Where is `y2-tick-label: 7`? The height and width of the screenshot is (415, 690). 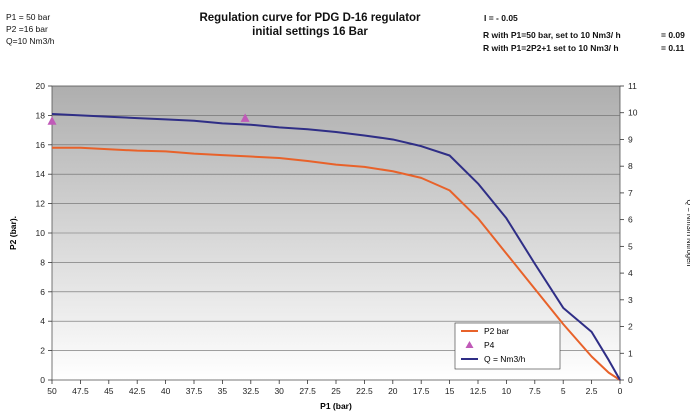
y2-tick-label: 7 is located at coordinates (630, 193).